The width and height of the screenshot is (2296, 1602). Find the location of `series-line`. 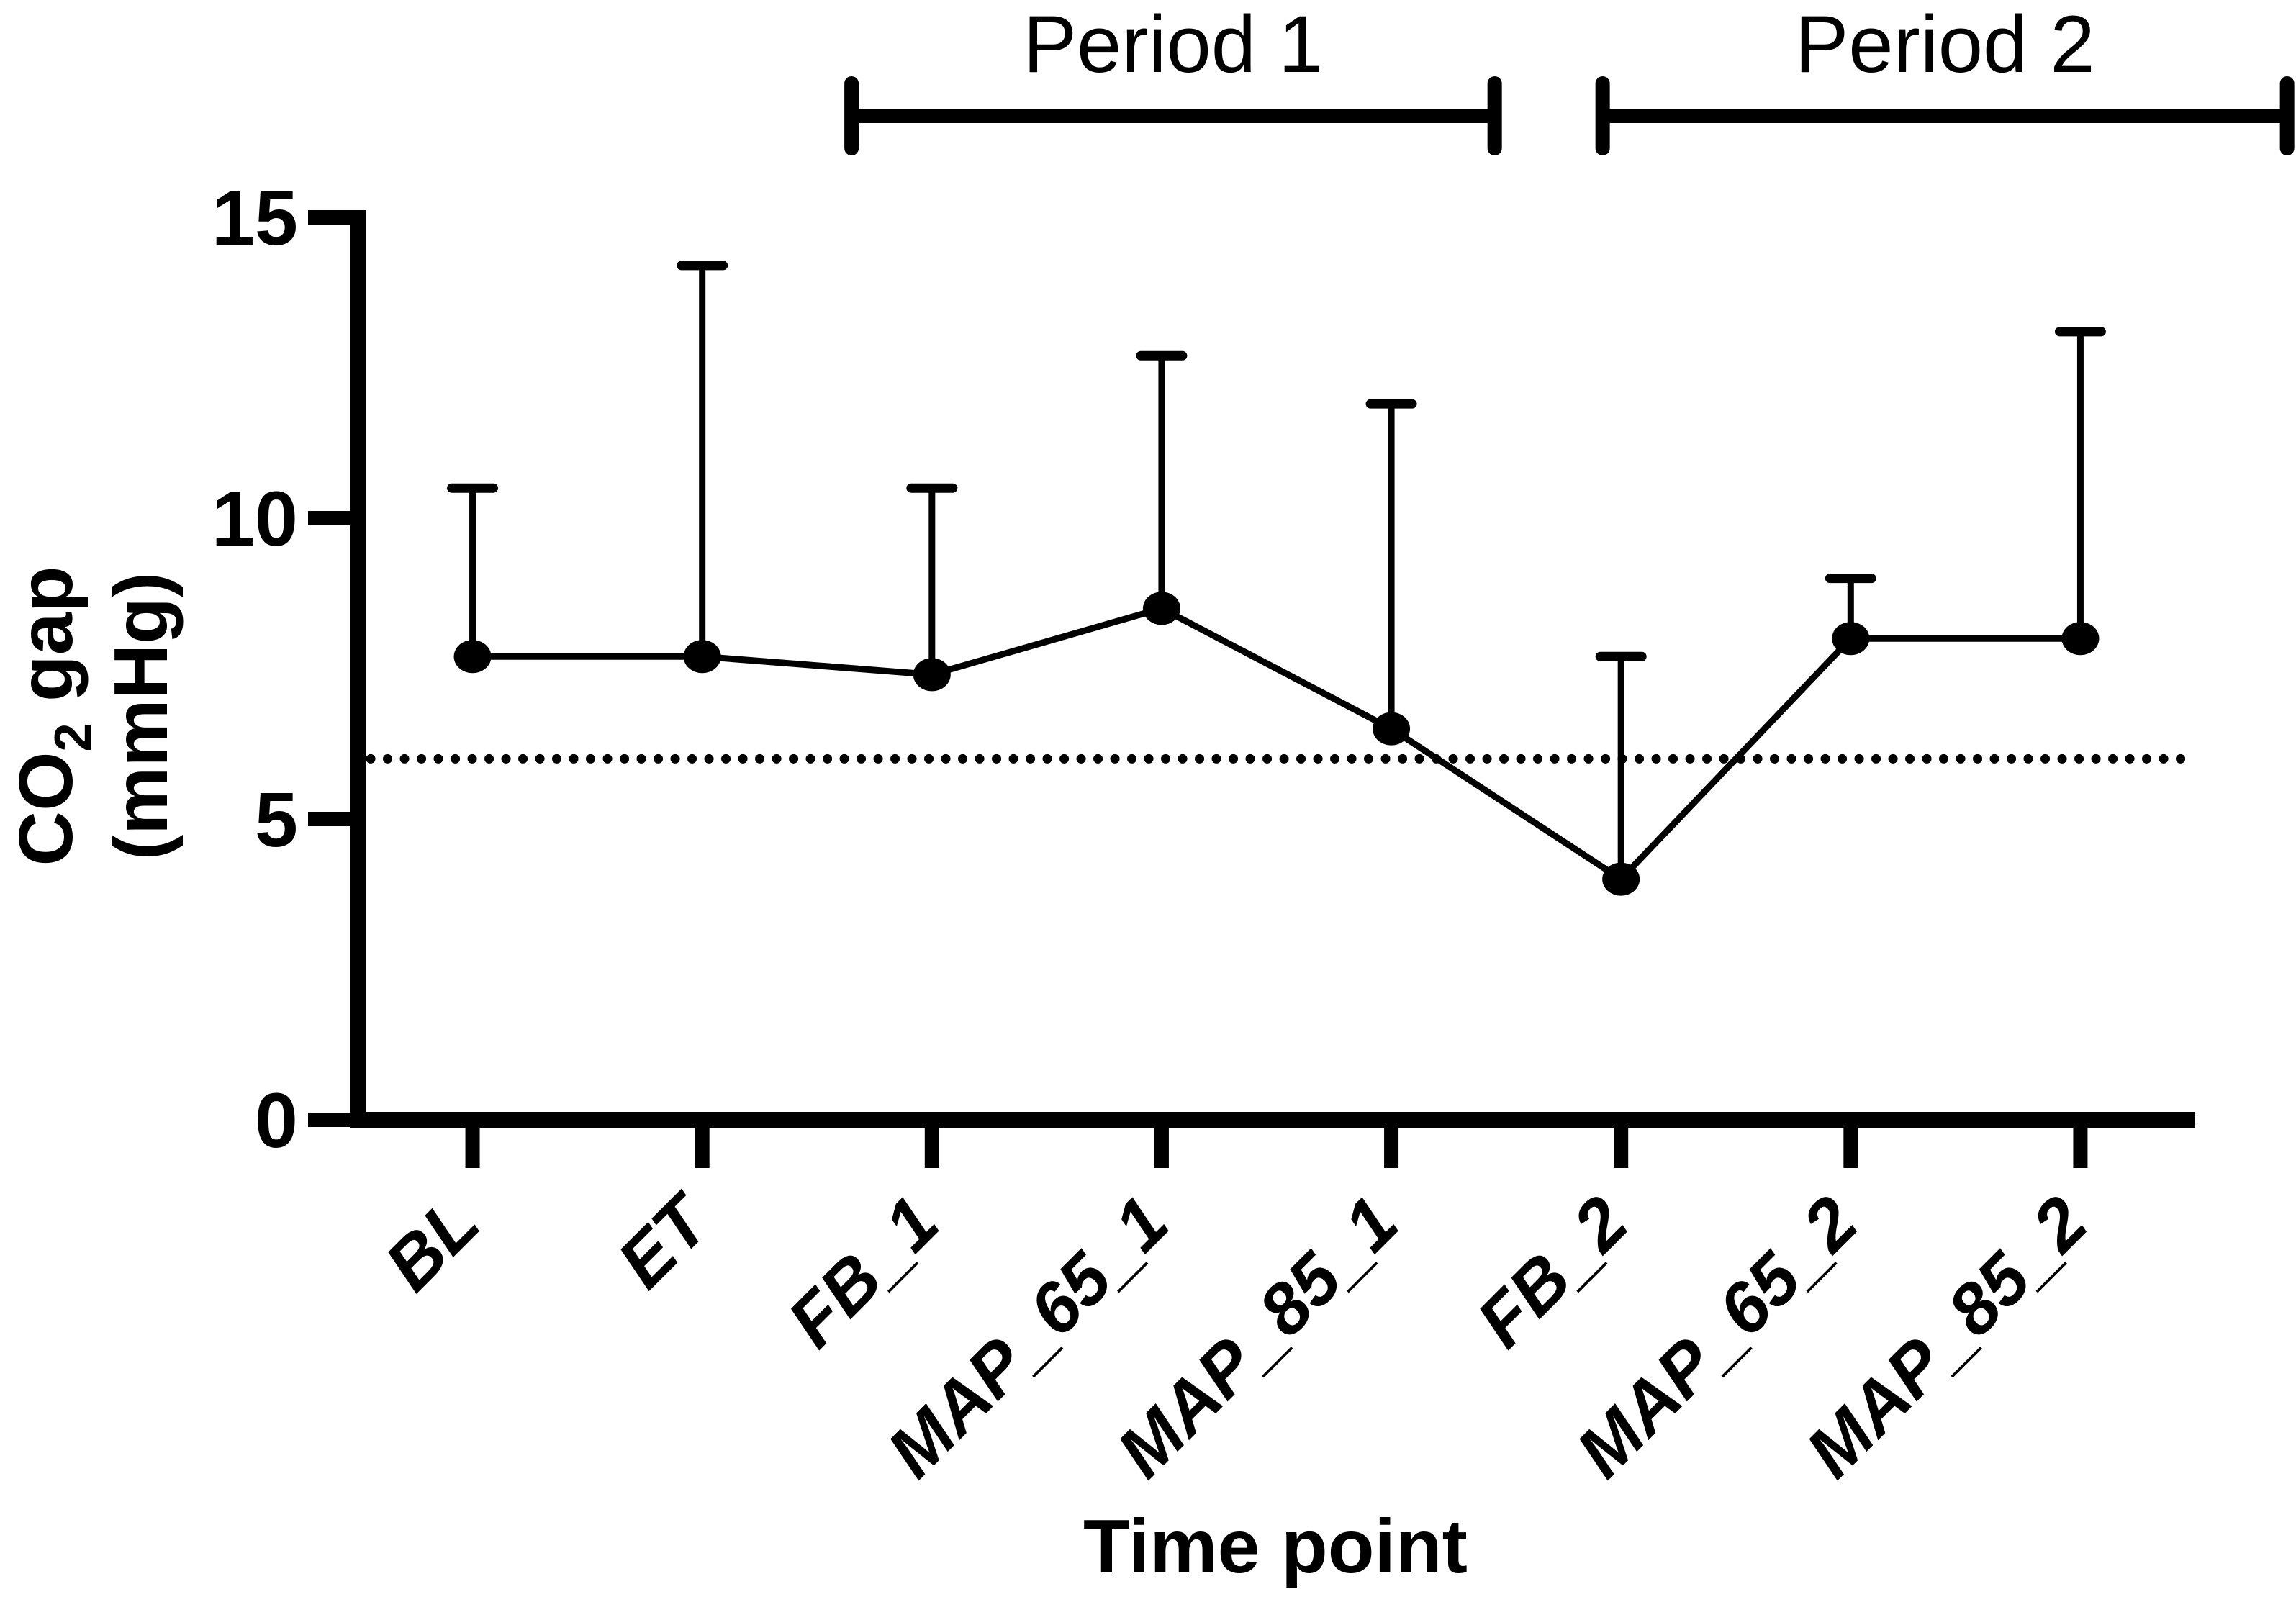

series-line is located at coordinates (1276, 745).